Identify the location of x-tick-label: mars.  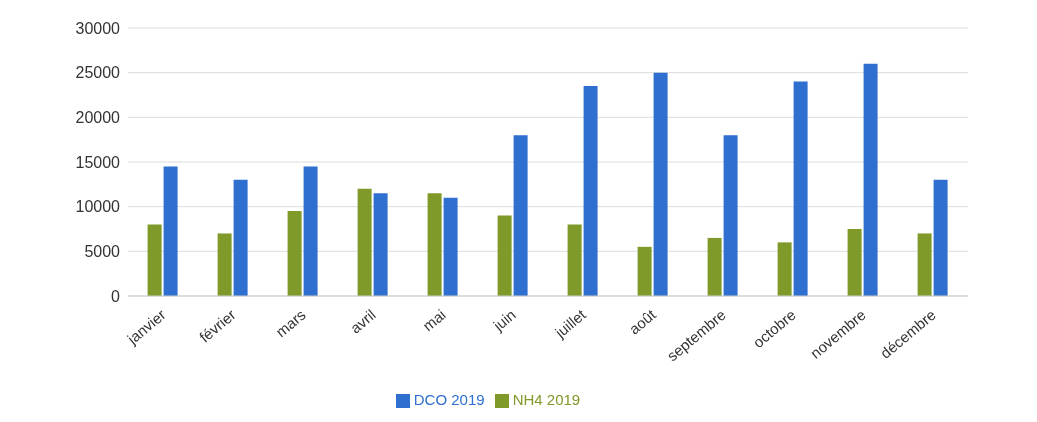
(290, 323).